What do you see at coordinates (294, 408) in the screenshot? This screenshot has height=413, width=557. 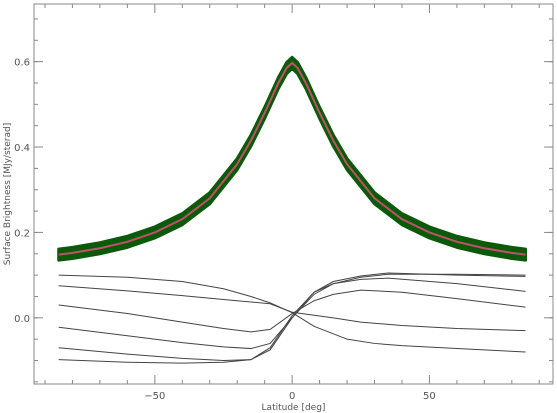 I see `x-axis-label: Latitude [deg]` at bounding box center [294, 408].